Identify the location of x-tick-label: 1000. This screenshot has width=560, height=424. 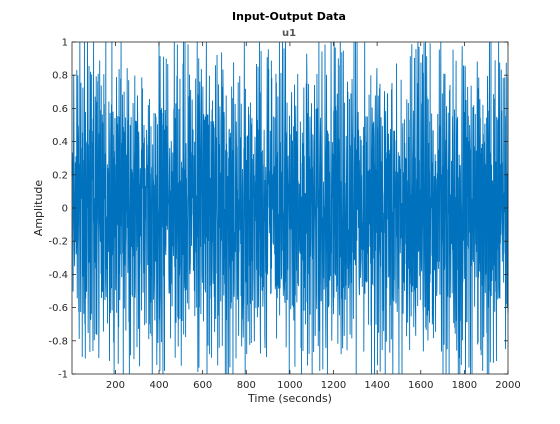
(289, 385).